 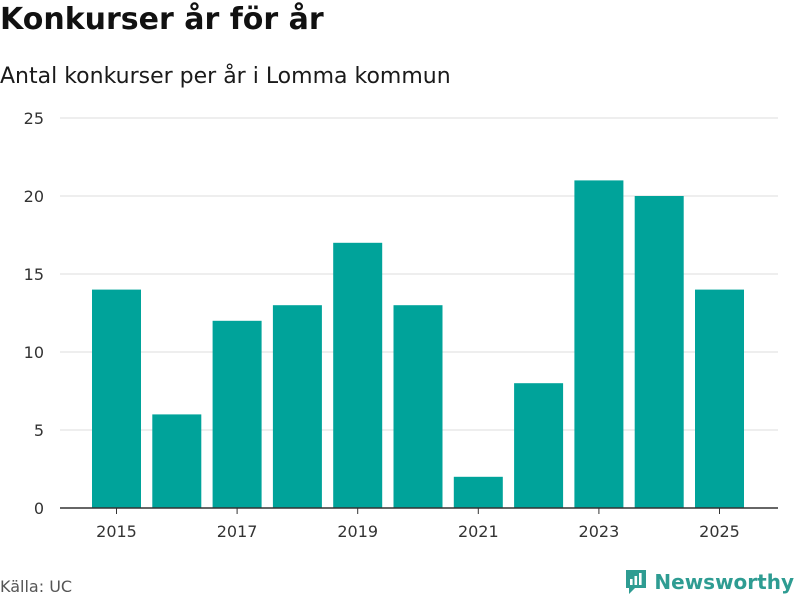 What do you see at coordinates (478, 492) in the screenshot?
I see `bar-2021` at bounding box center [478, 492].